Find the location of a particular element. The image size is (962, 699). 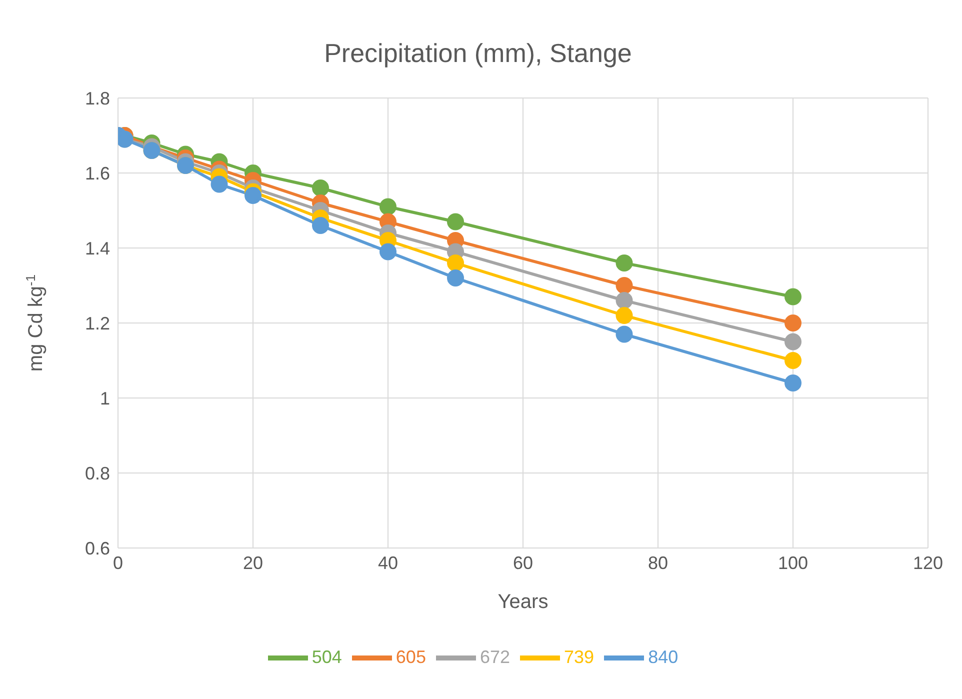

x-axis-title: Years is located at coordinates (523, 602).